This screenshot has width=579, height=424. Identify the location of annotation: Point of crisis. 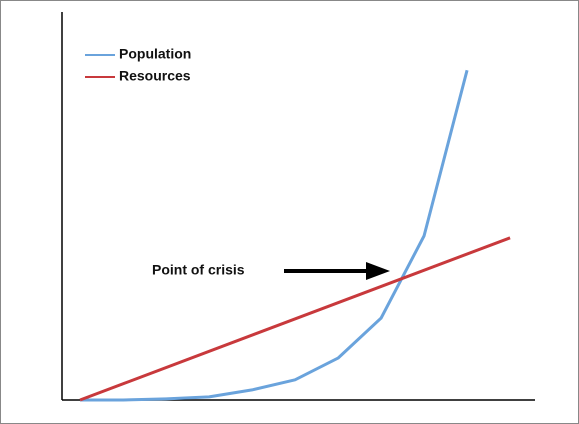
(198, 270).